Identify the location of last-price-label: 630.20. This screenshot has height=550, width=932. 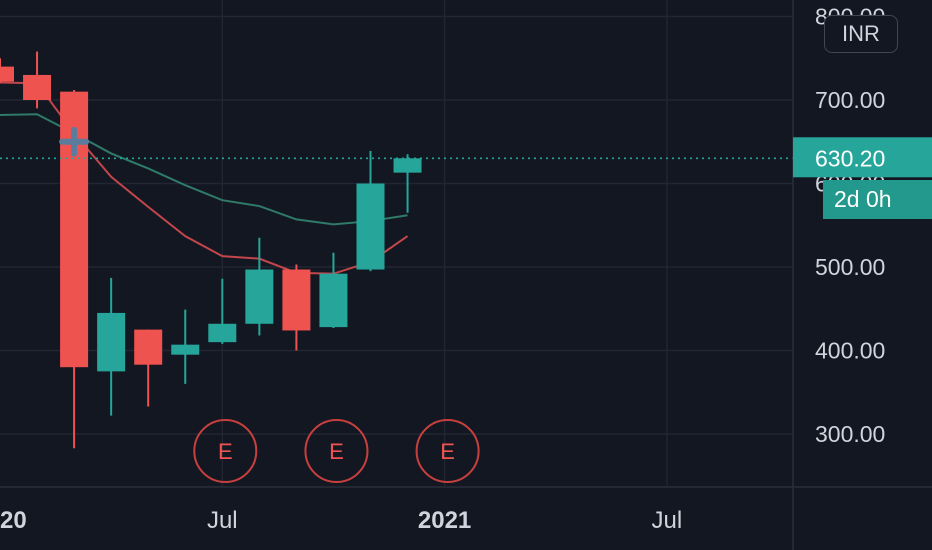
(850, 158).